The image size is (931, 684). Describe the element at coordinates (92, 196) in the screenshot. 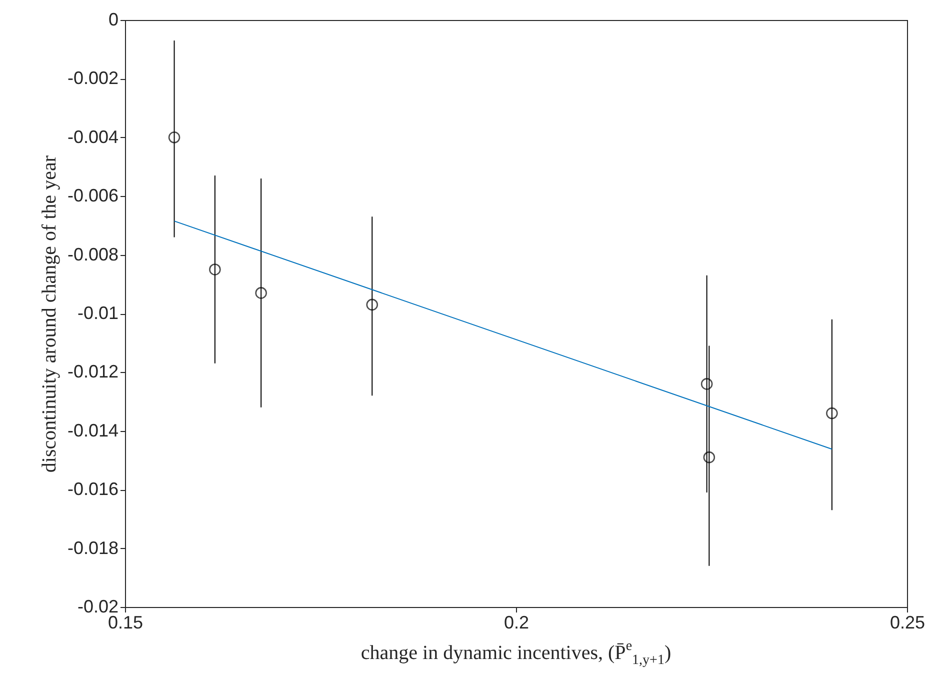

I see `y-tick-label: -0.006` at that location.